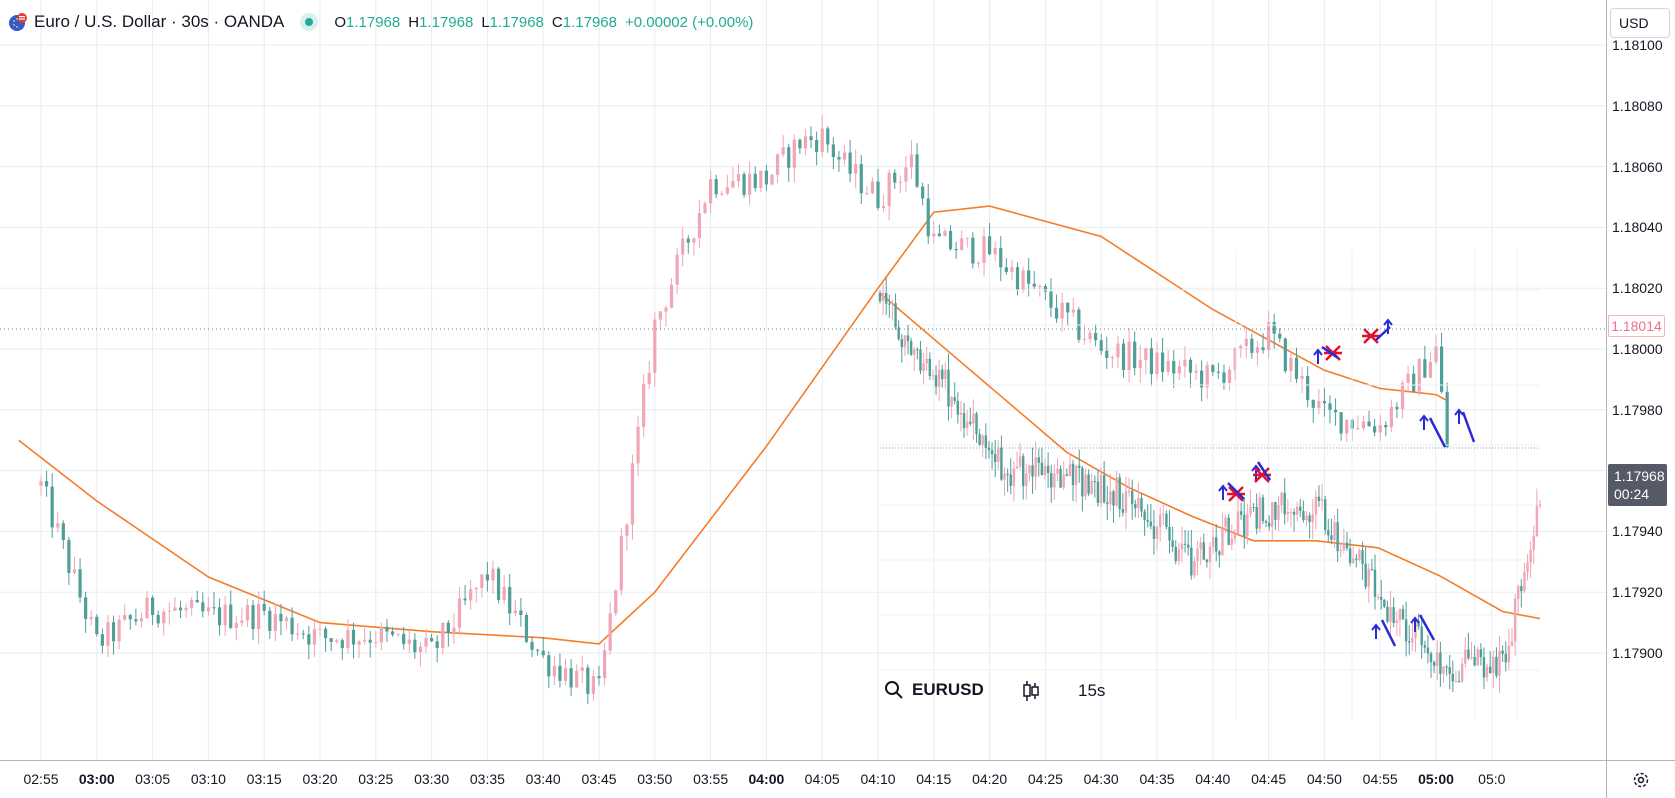 This screenshot has height=798, width=1675. What do you see at coordinates (159, 21) in the screenshot?
I see `symbol-title: Euro / U.S. Dollar · 30s · OANDA` at bounding box center [159, 21].